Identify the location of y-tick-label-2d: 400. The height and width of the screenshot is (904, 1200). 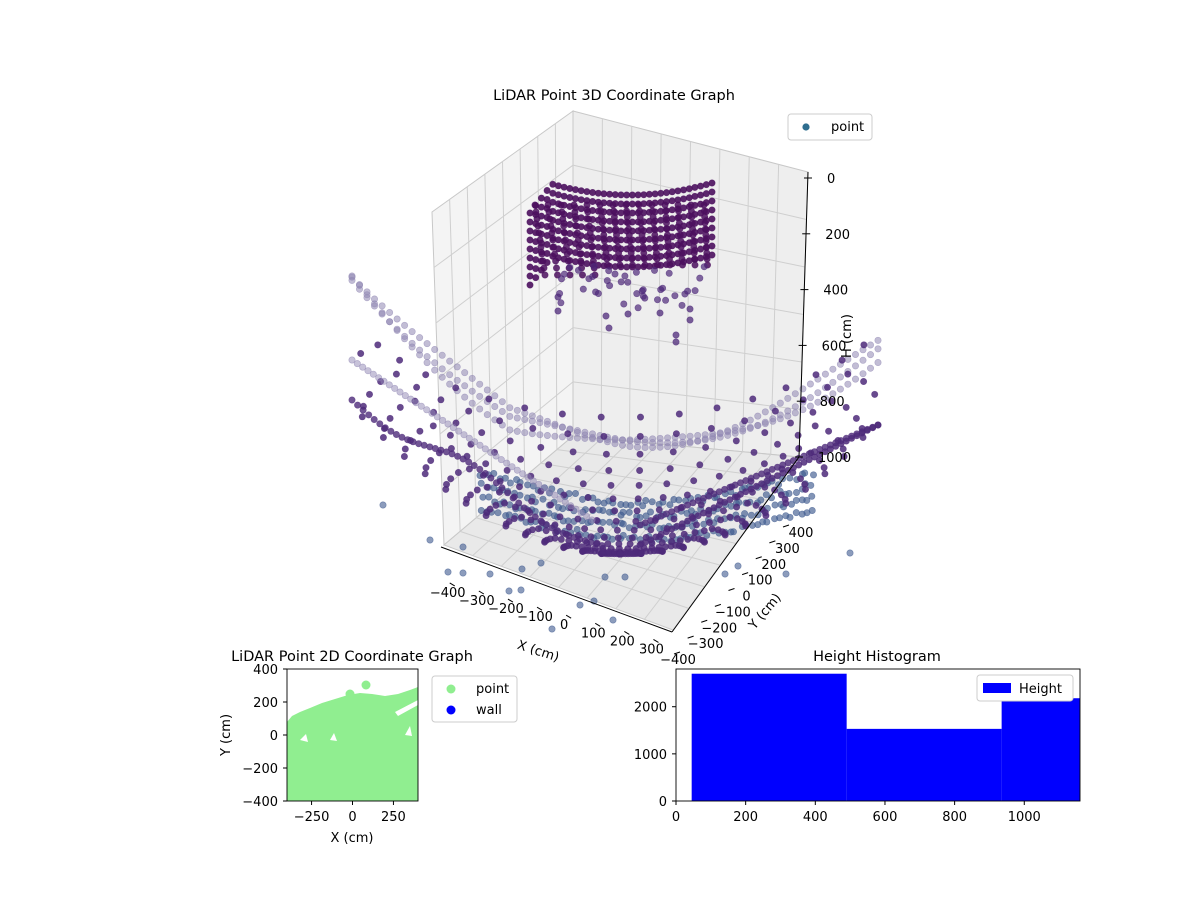
(265, 670).